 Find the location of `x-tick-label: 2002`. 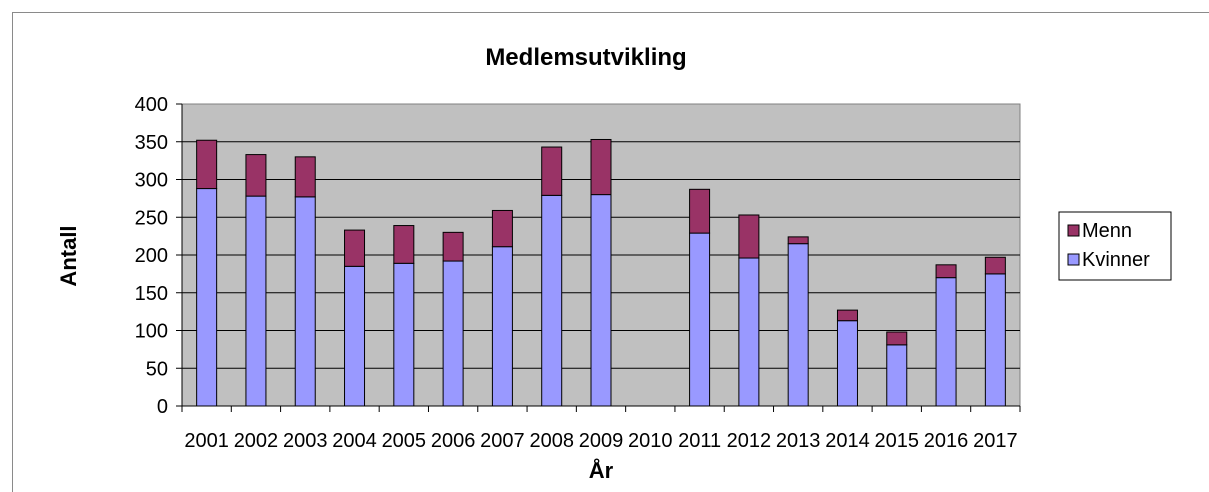

x-tick-label: 2002 is located at coordinates (256, 441).